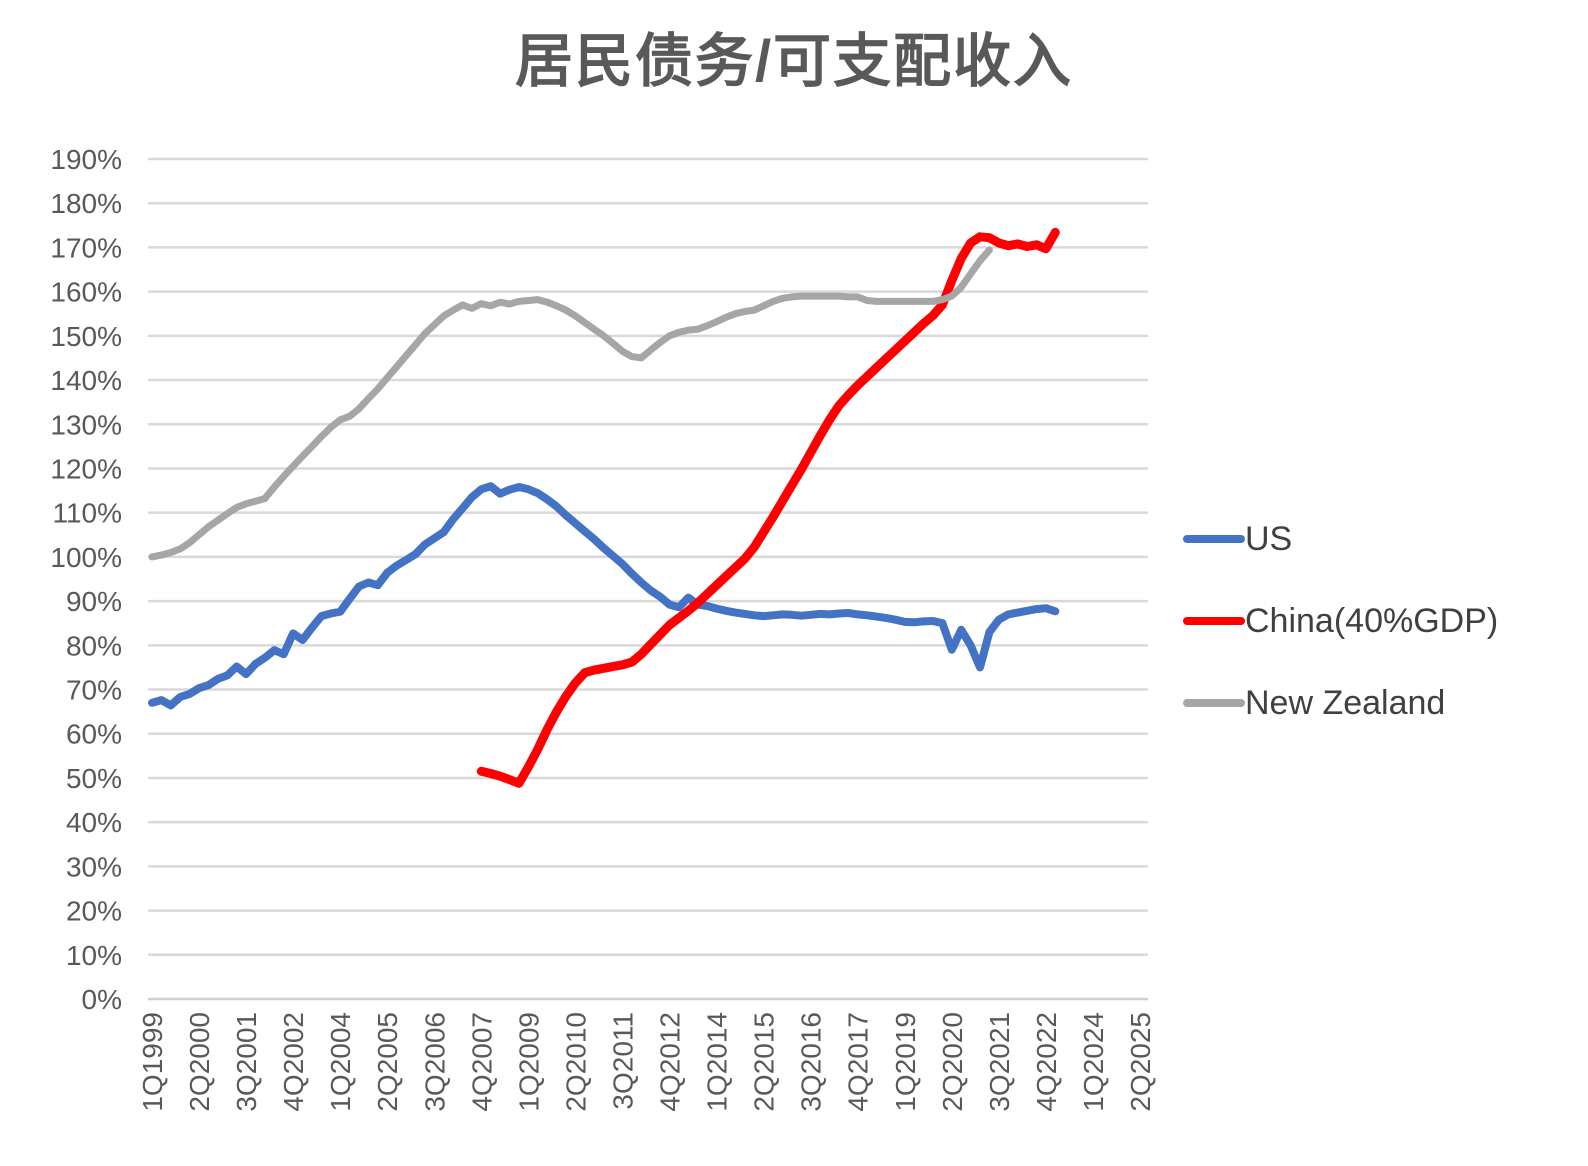 The image size is (1588, 1166). I want to click on x-tick-label: 2Q2005, so click(387, 1062).